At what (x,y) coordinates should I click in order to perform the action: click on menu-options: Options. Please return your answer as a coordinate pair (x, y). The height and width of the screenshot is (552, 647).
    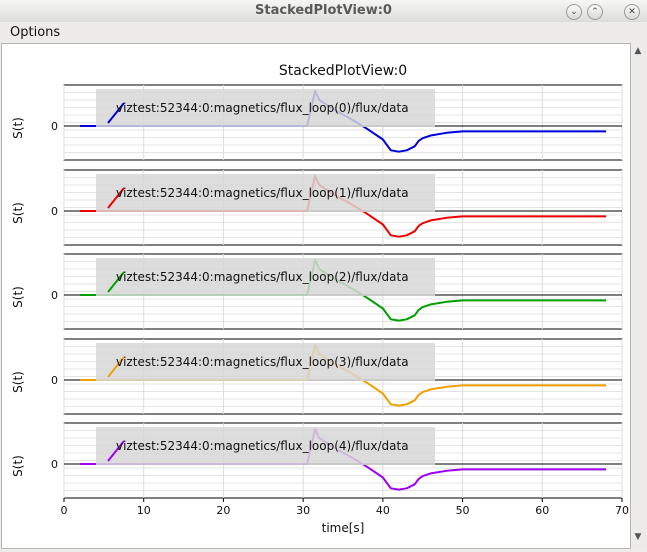
    Looking at the image, I should click on (35, 32).